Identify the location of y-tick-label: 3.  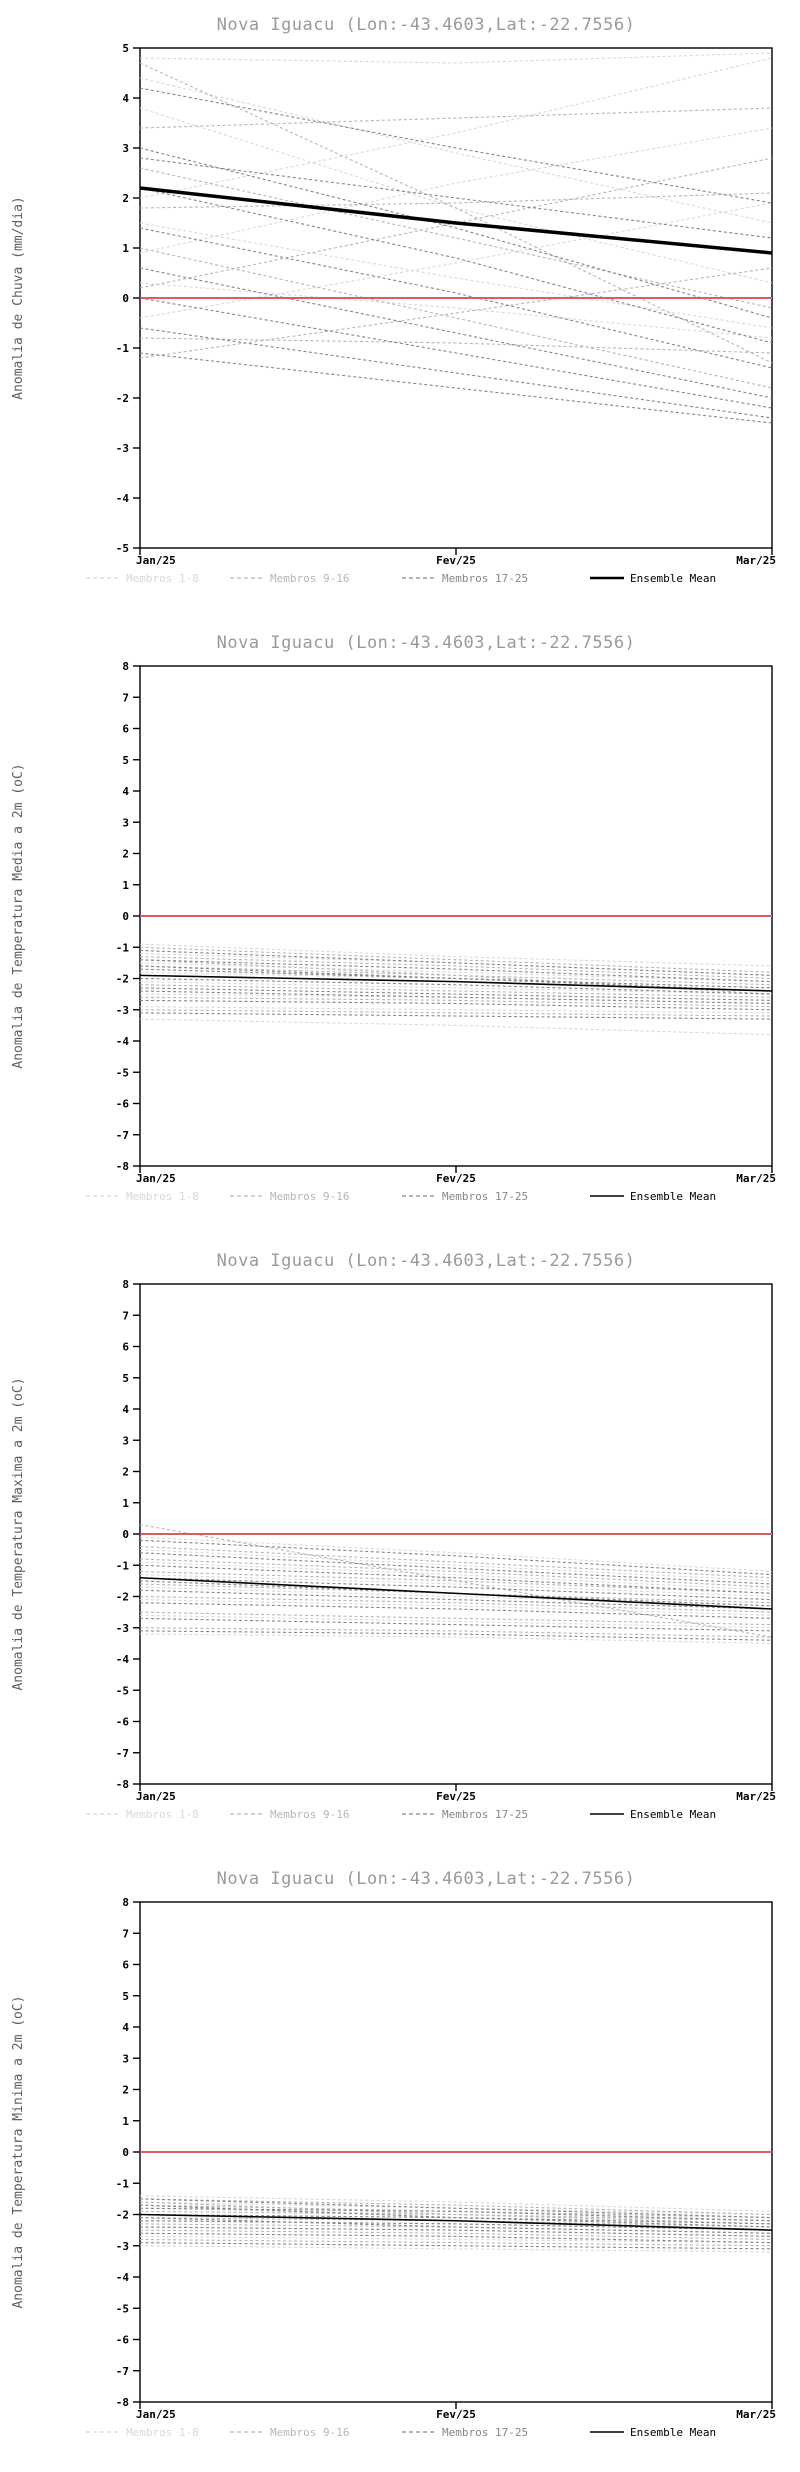
(125, 2058).